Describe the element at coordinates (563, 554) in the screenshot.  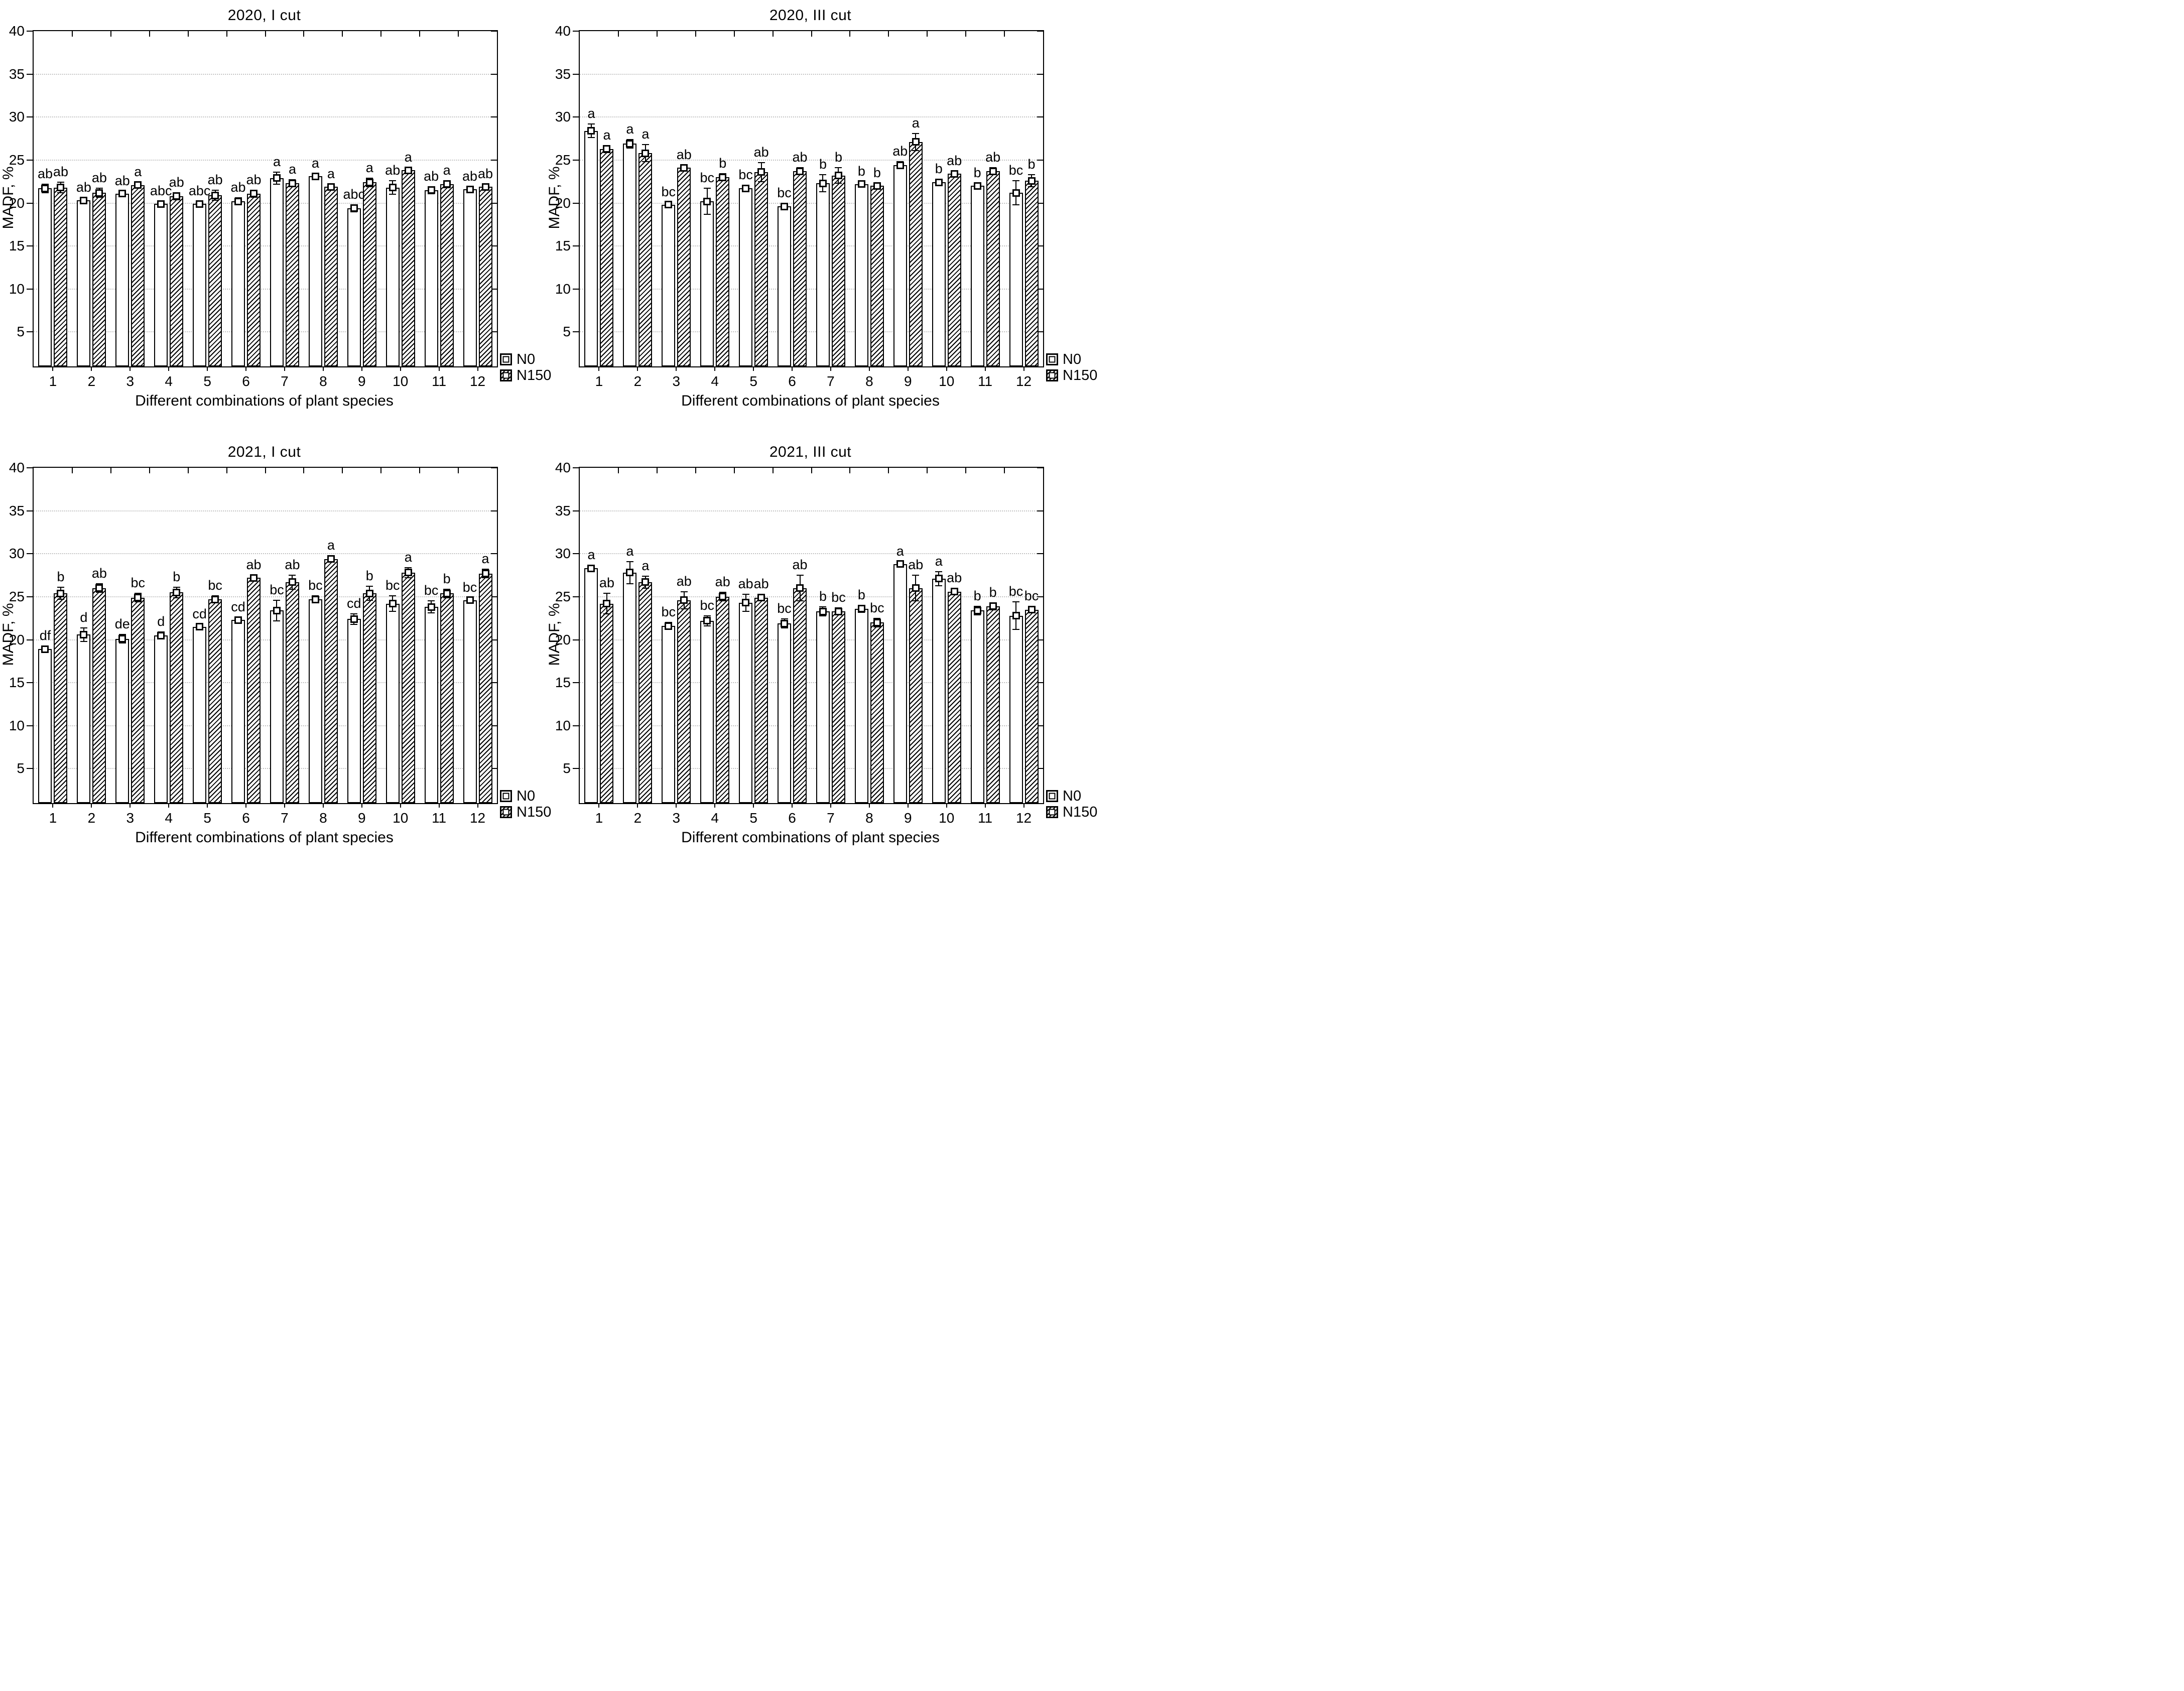
I see `y-tick-label: 30` at that location.